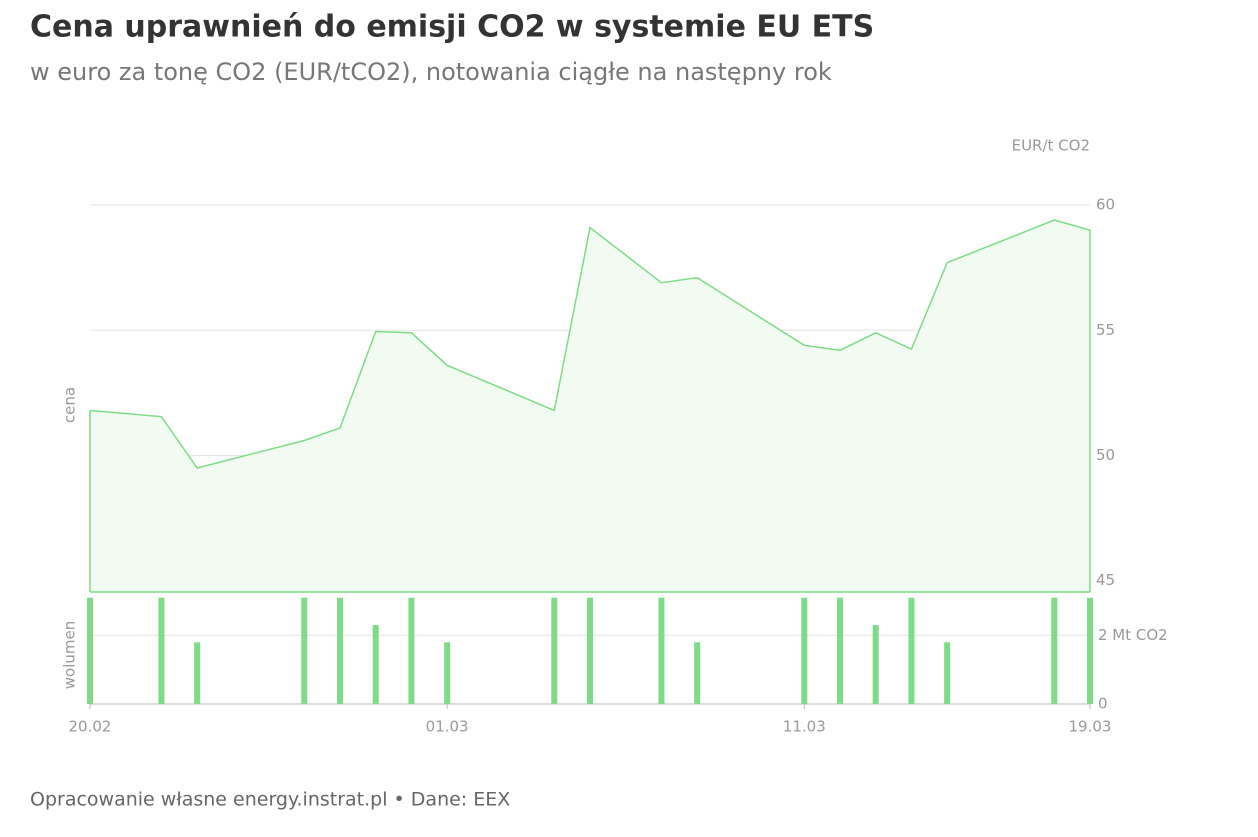 The width and height of the screenshot is (1258, 837). Describe the element at coordinates (1105, 455) in the screenshot. I see `y-tick-label: 50` at that location.